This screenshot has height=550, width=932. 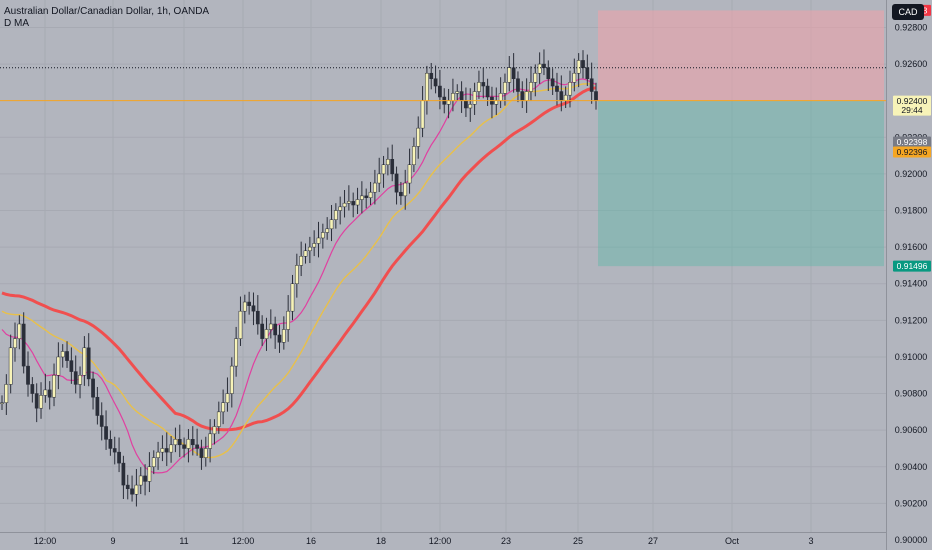 I want to click on x-tick-label: 11, so click(x=183, y=541).